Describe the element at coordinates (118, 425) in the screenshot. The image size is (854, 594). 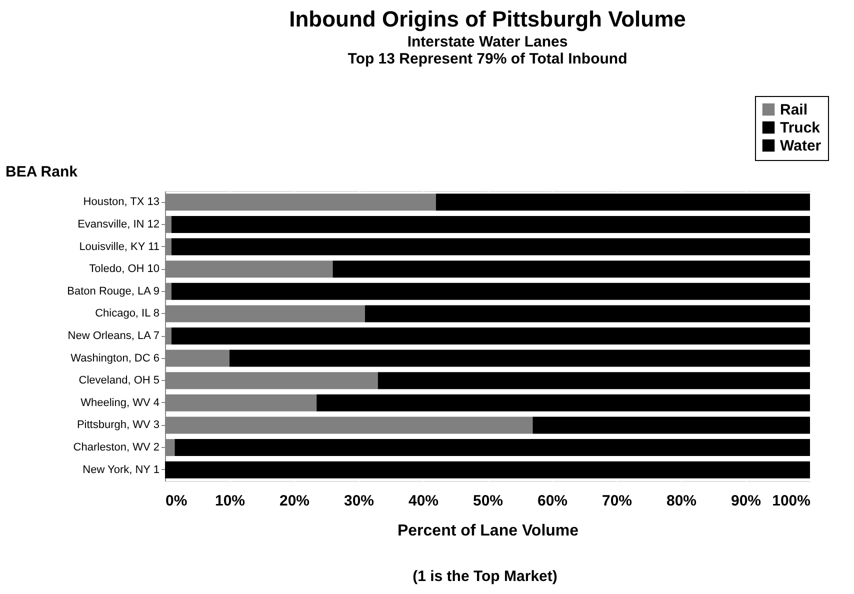
I see `y-tick-label: Pittsburgh, WV 3` at that location.